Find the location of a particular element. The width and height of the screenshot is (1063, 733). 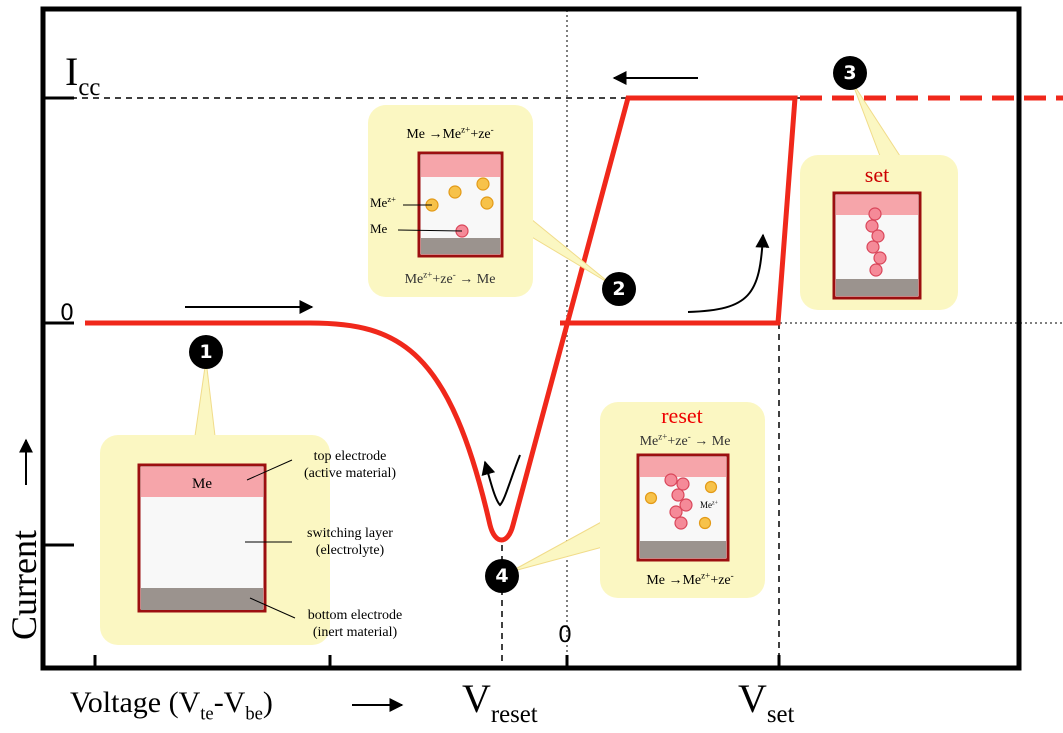

annotation: (inert material) is located at coordinates (355, 632).